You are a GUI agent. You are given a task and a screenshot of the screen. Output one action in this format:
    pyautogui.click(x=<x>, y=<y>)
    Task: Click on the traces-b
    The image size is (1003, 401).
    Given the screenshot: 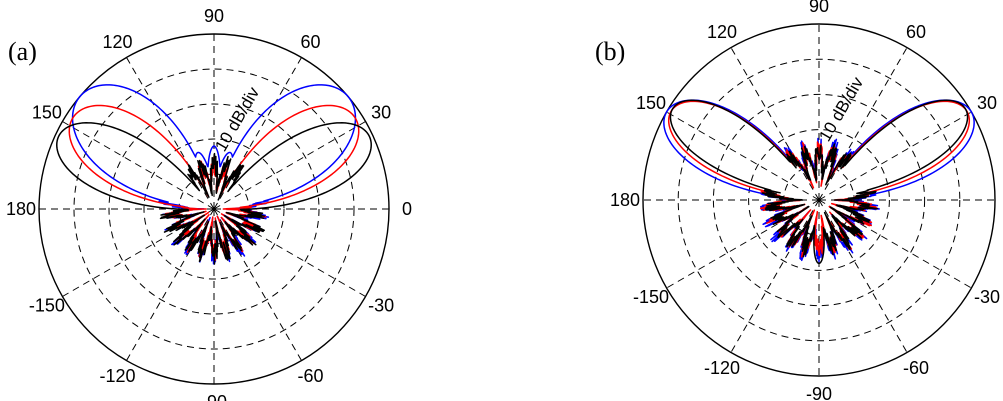 What is the action you would take?
    pyautogui.click(x=819, y=182)
    